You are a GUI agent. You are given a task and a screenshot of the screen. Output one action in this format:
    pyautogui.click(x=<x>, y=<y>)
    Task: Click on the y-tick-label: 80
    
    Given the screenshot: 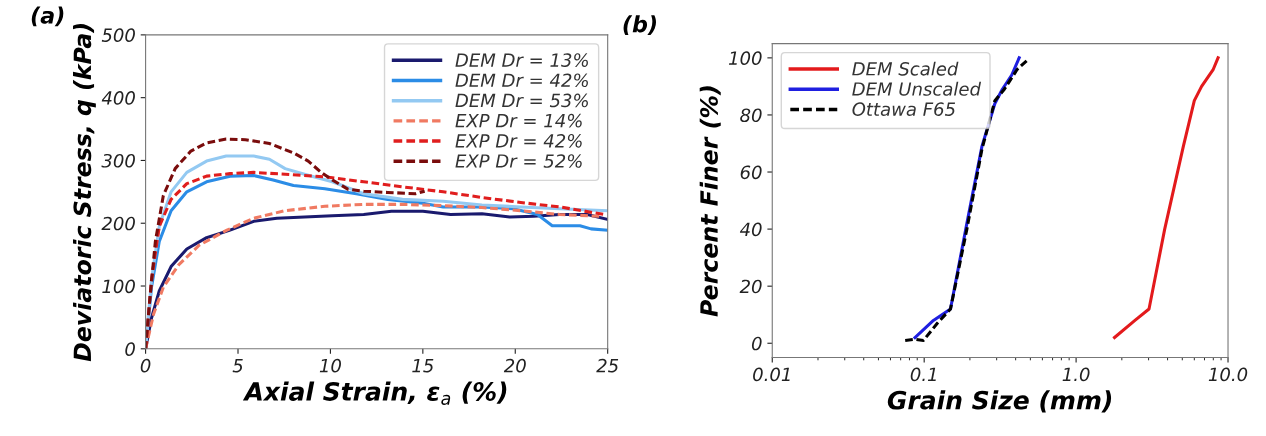 What is the action you would take?
    pyautogui.click(x=751, y=115)
    